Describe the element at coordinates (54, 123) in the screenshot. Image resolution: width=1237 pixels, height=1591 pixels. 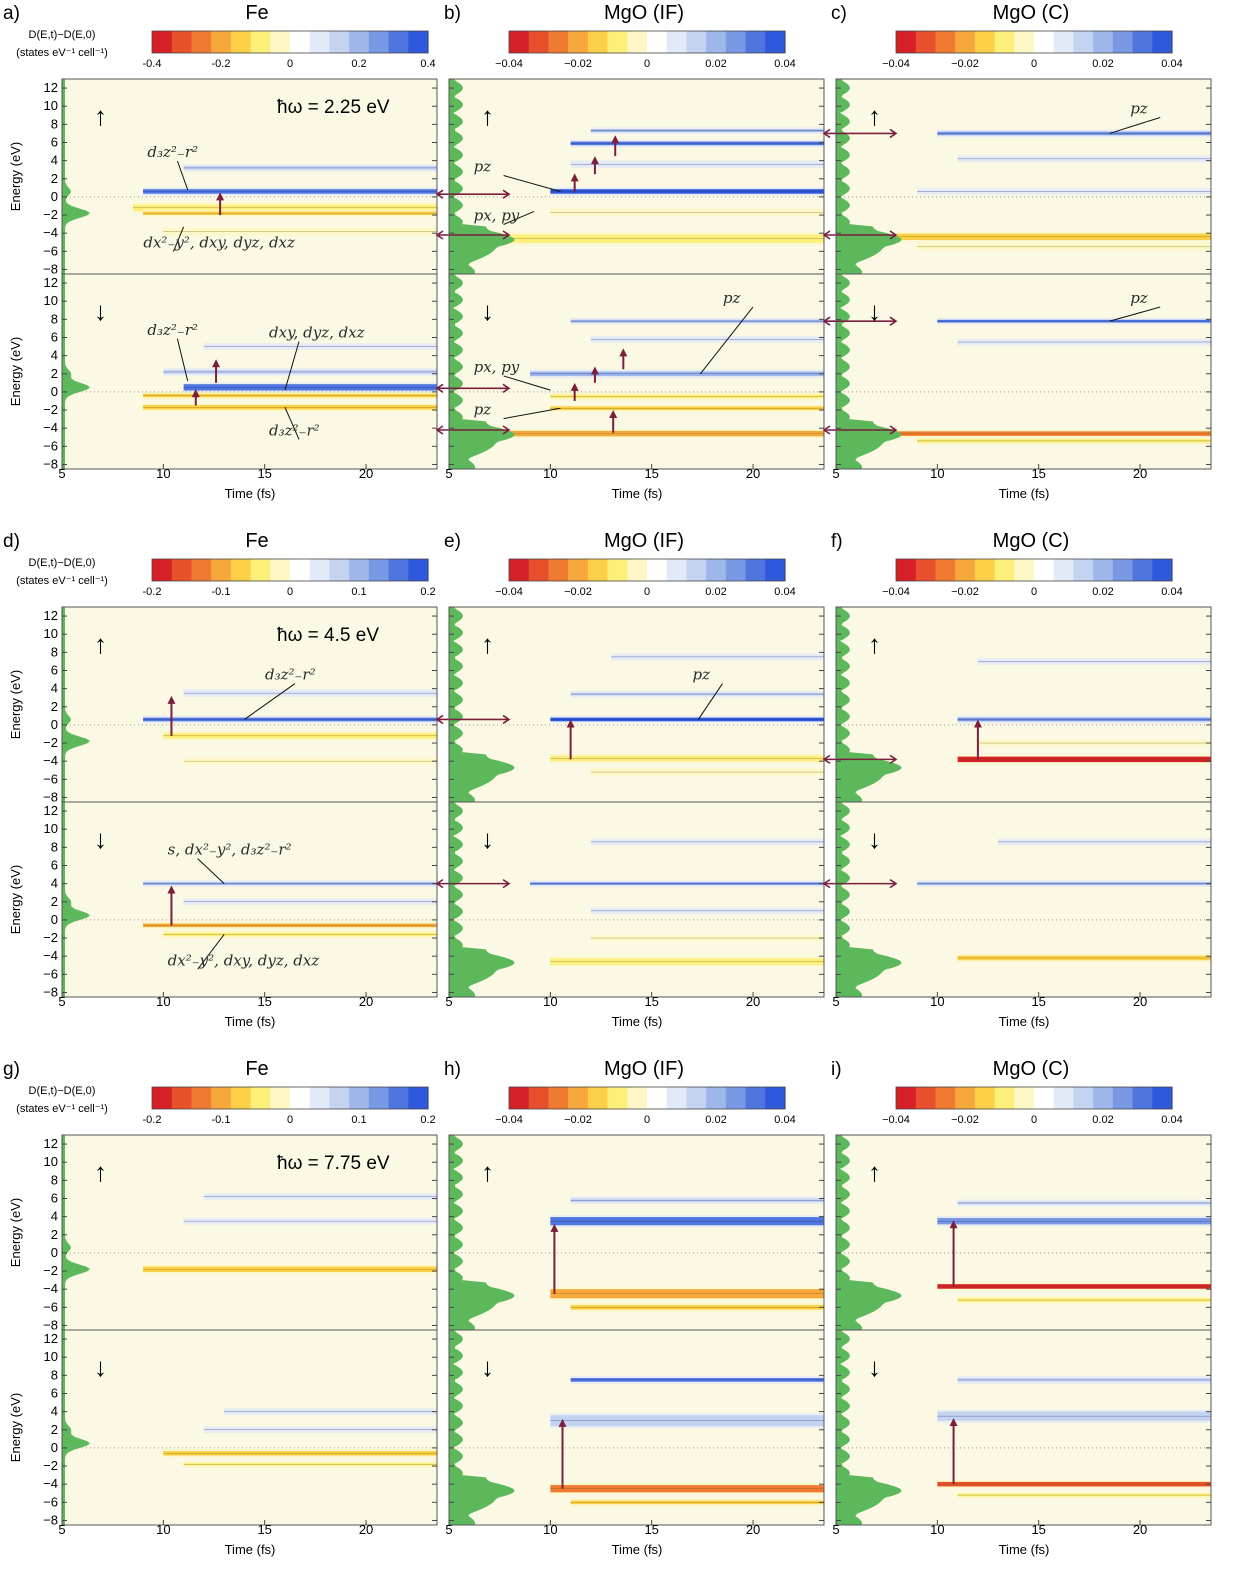
I see `y-tick-label: 8` at that location.